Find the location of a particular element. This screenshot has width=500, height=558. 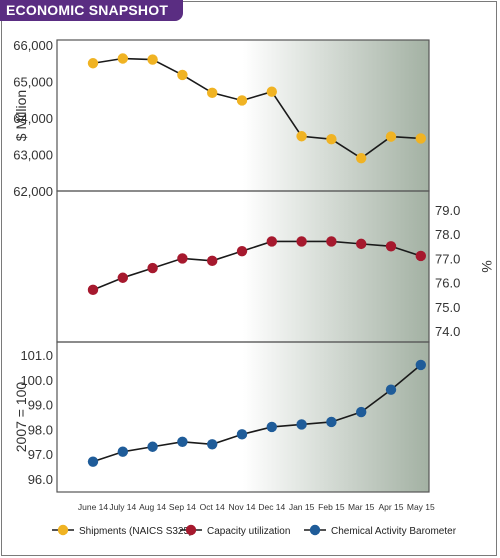

y-axis-label: % is located at coordinates (487, 266).